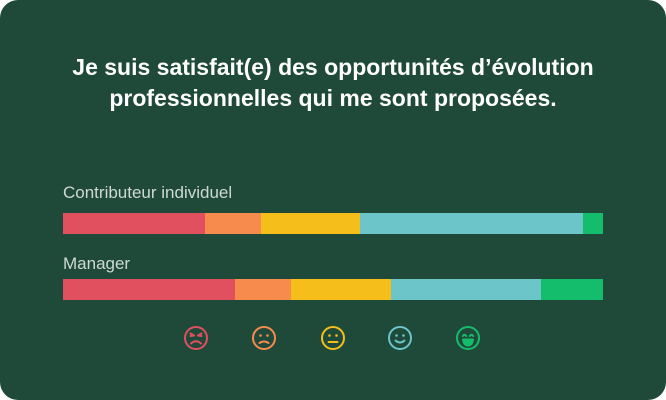 Image resolution: width=666 pixels, height=400 pixels. I want to click on bar-individual-contributor, so click(333, 223).